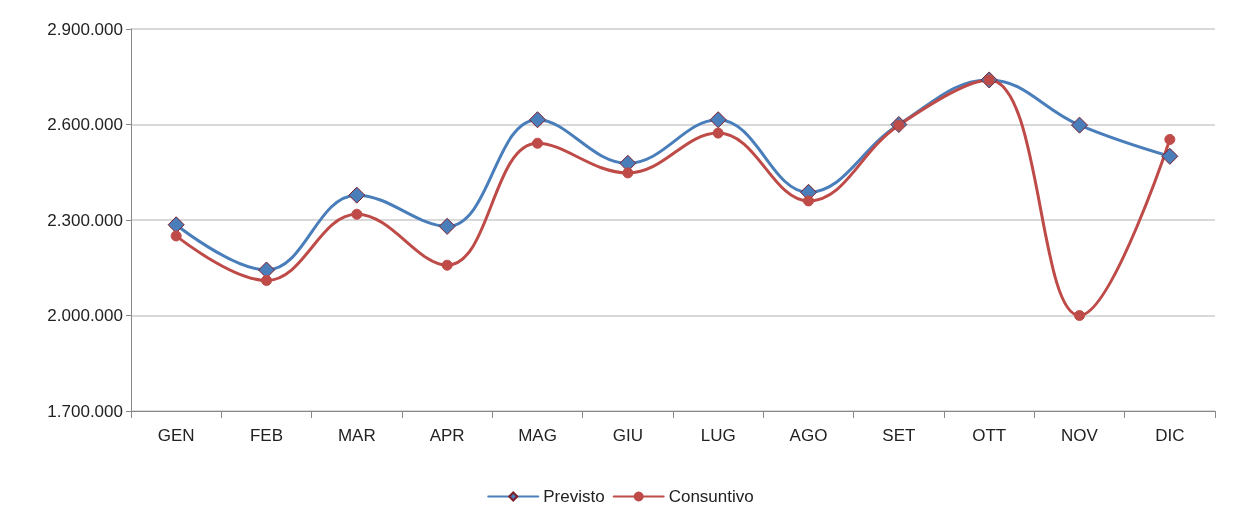 The image size is (1241, 523). What do you see at coordinates (85, 315) in the screenshot?
I see `y-tick-label: 2.000.000` at bounding box center [85, 315].